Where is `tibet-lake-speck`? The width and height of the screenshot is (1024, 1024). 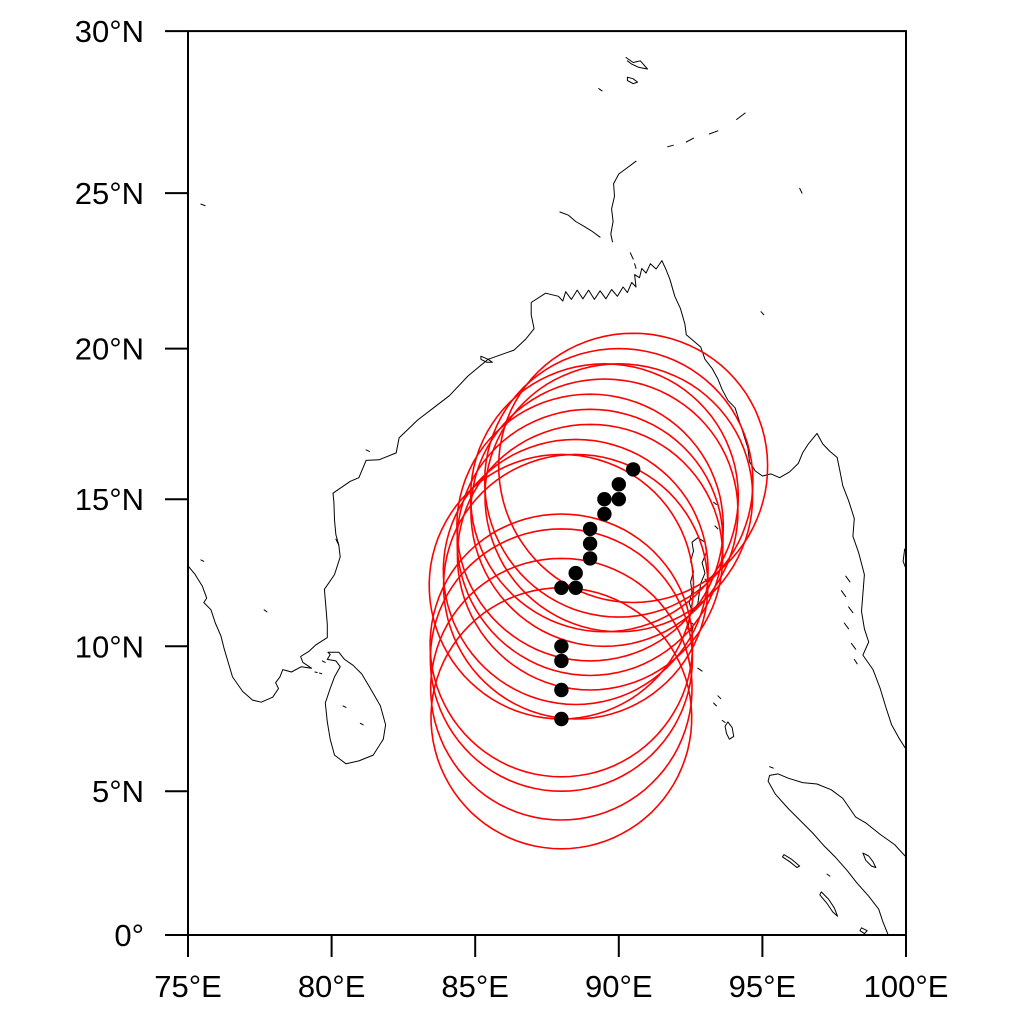 tibet-lake-speck is located at coordinates (600, 90).